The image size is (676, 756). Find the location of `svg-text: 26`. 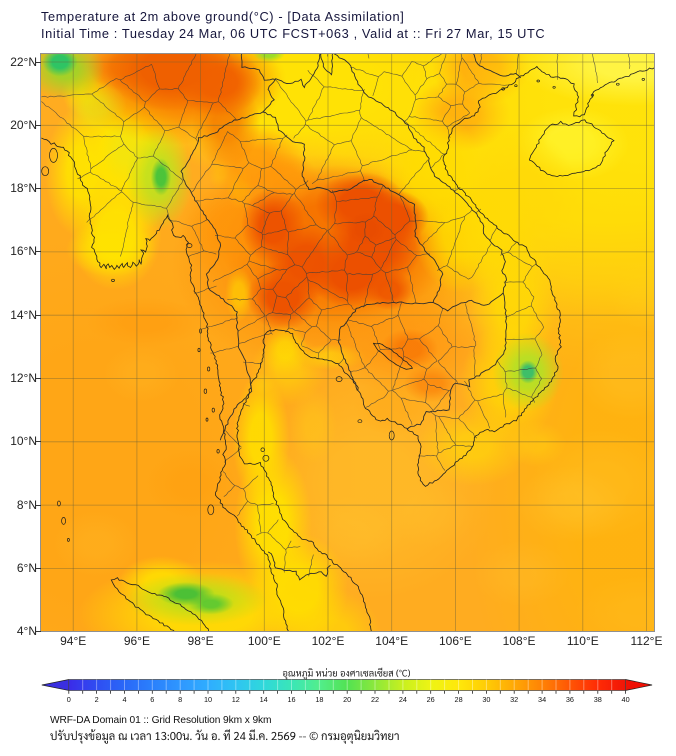

svg-text: 26 is located at coordinates (431, 699).